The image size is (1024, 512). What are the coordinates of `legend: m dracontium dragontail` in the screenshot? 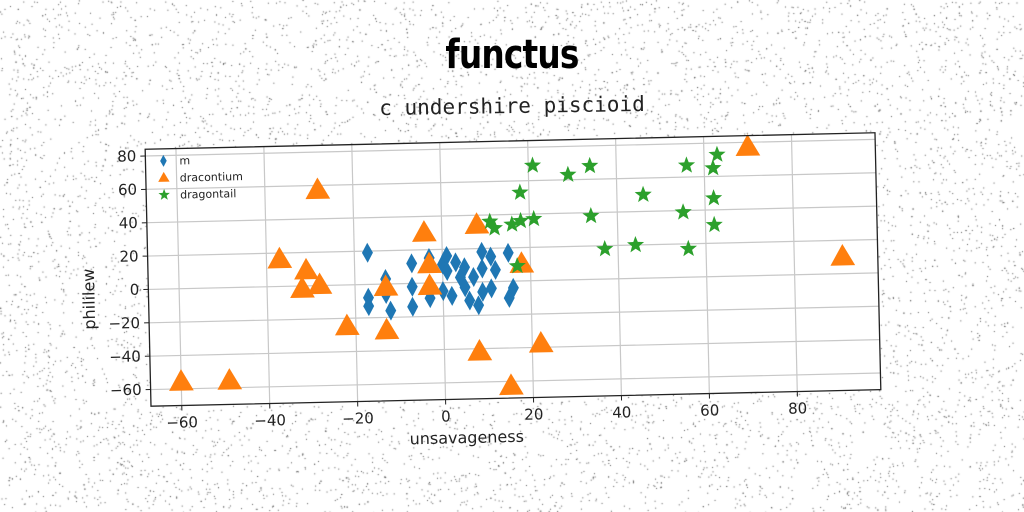 It's located at (200, 178).